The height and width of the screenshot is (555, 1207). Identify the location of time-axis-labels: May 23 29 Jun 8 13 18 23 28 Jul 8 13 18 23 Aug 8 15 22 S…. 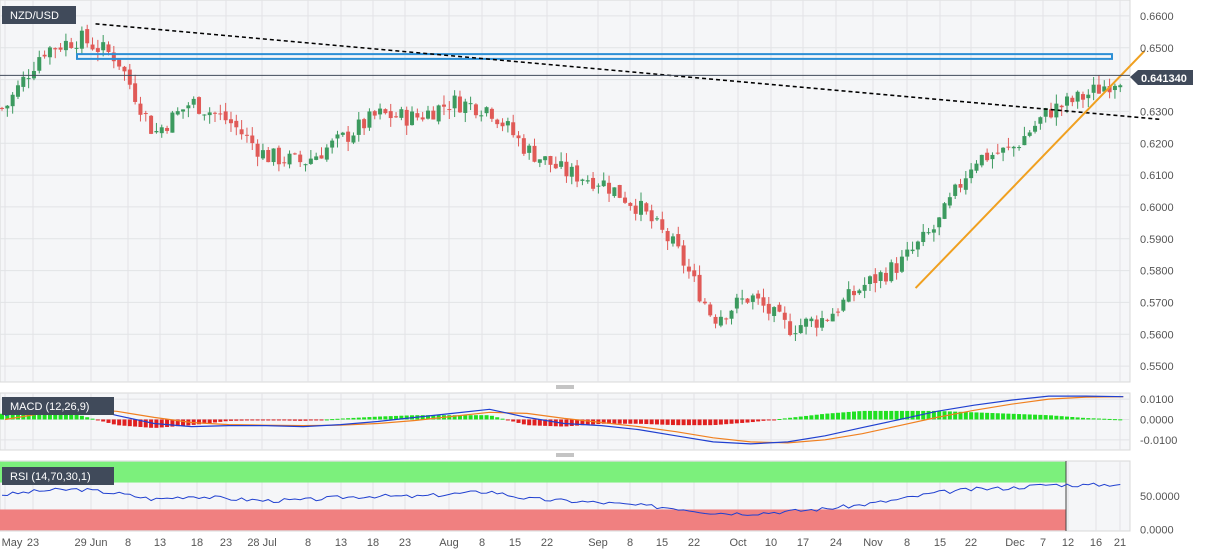
(564, 543).